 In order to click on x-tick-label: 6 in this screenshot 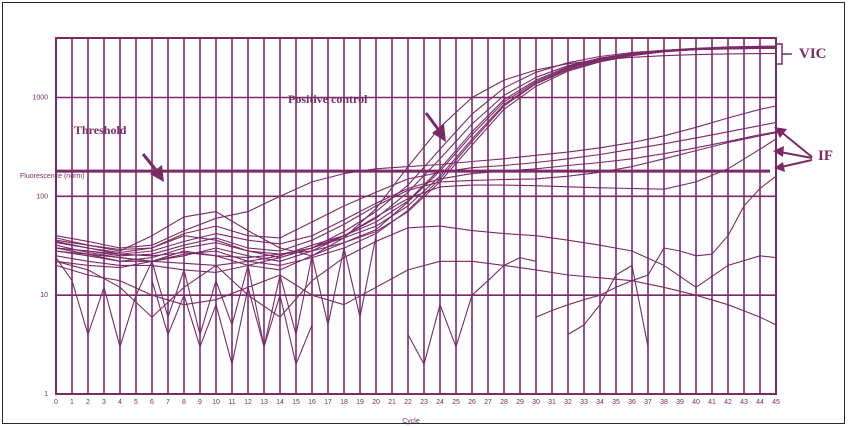, I will do `click(152, 402)`.